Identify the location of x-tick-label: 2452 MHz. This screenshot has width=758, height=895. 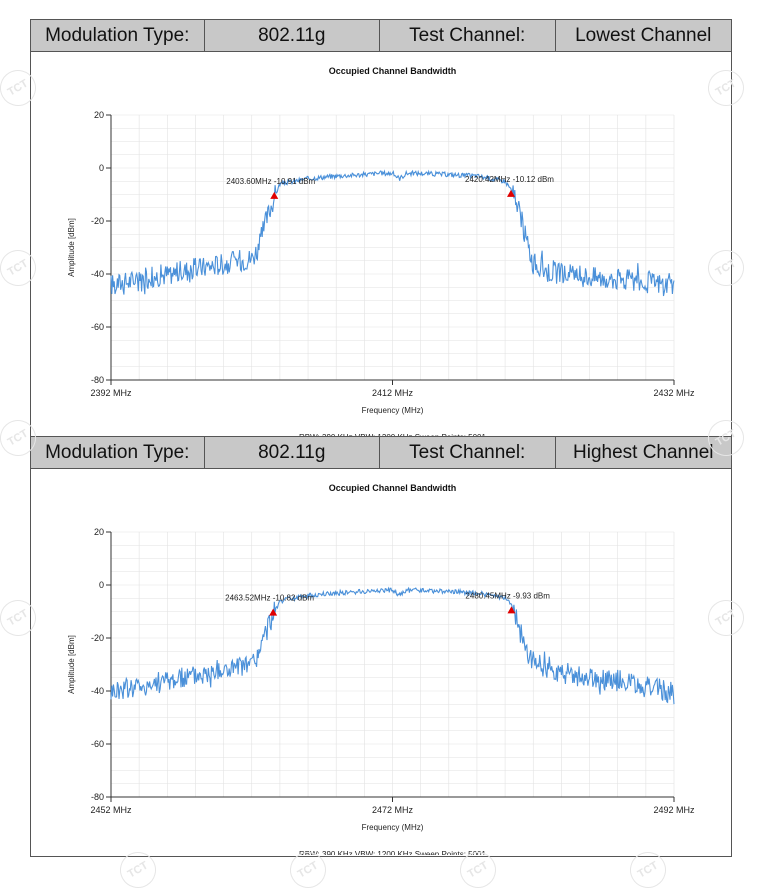
(111, 810).